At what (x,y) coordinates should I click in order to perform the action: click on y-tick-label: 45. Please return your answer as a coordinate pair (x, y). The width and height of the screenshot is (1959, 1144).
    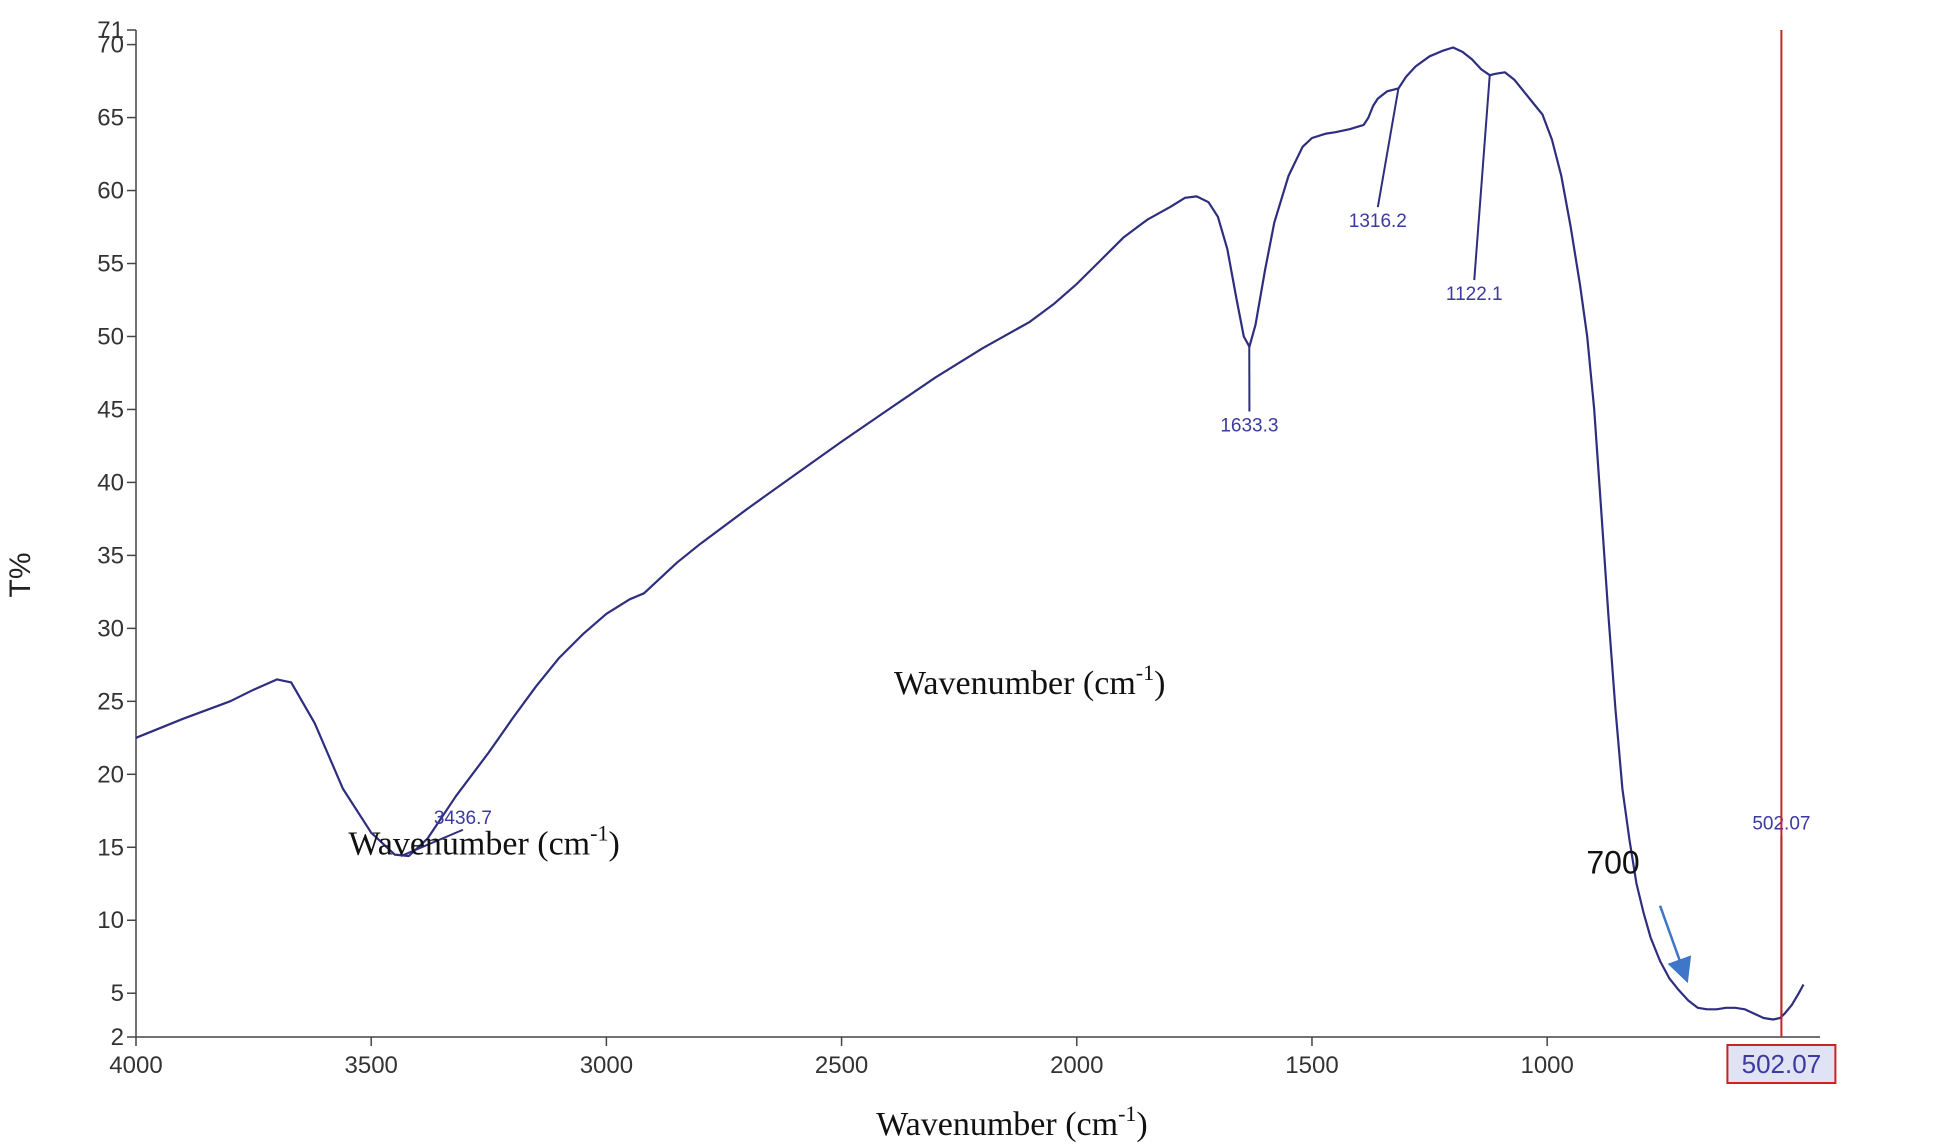
    Looking at the image, I should click on (110, 409).